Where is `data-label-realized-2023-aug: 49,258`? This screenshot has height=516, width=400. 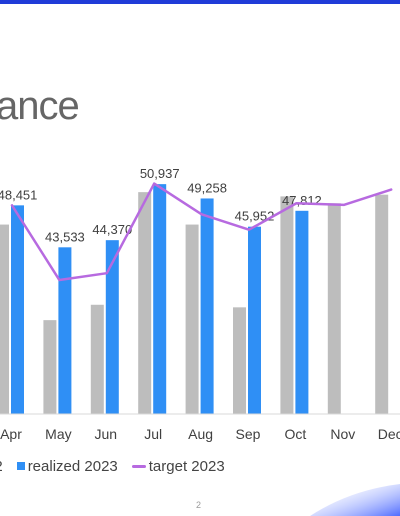
data-label-realized-2023-aug: 49,258 is located at coordinates (207, 187).